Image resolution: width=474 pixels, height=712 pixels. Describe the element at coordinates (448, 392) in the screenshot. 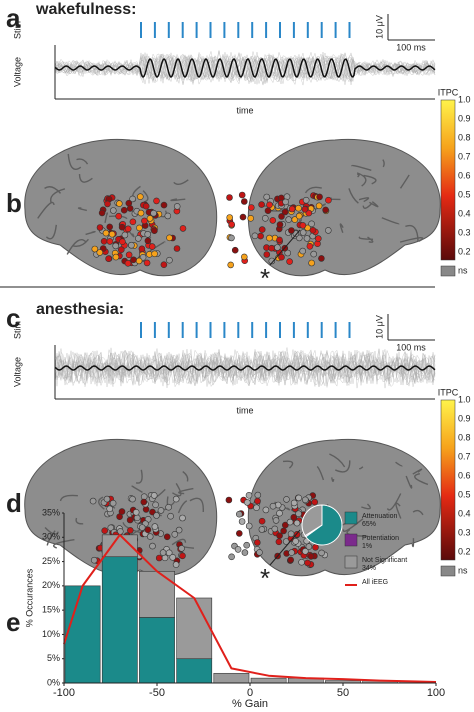

I see `colorbar-title: ITPC` at that location.